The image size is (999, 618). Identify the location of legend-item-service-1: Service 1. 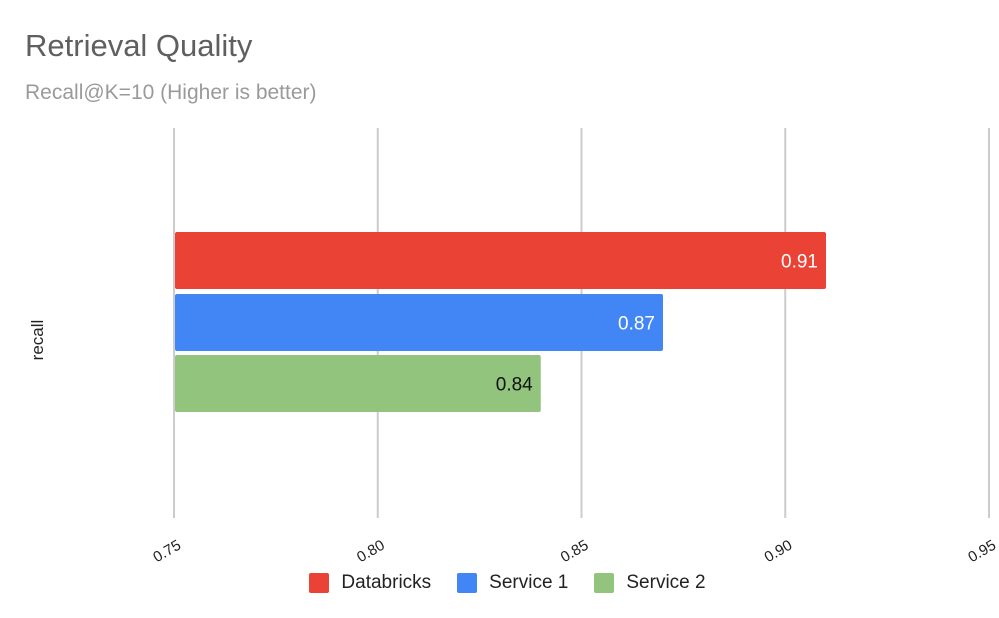
(512, 583).